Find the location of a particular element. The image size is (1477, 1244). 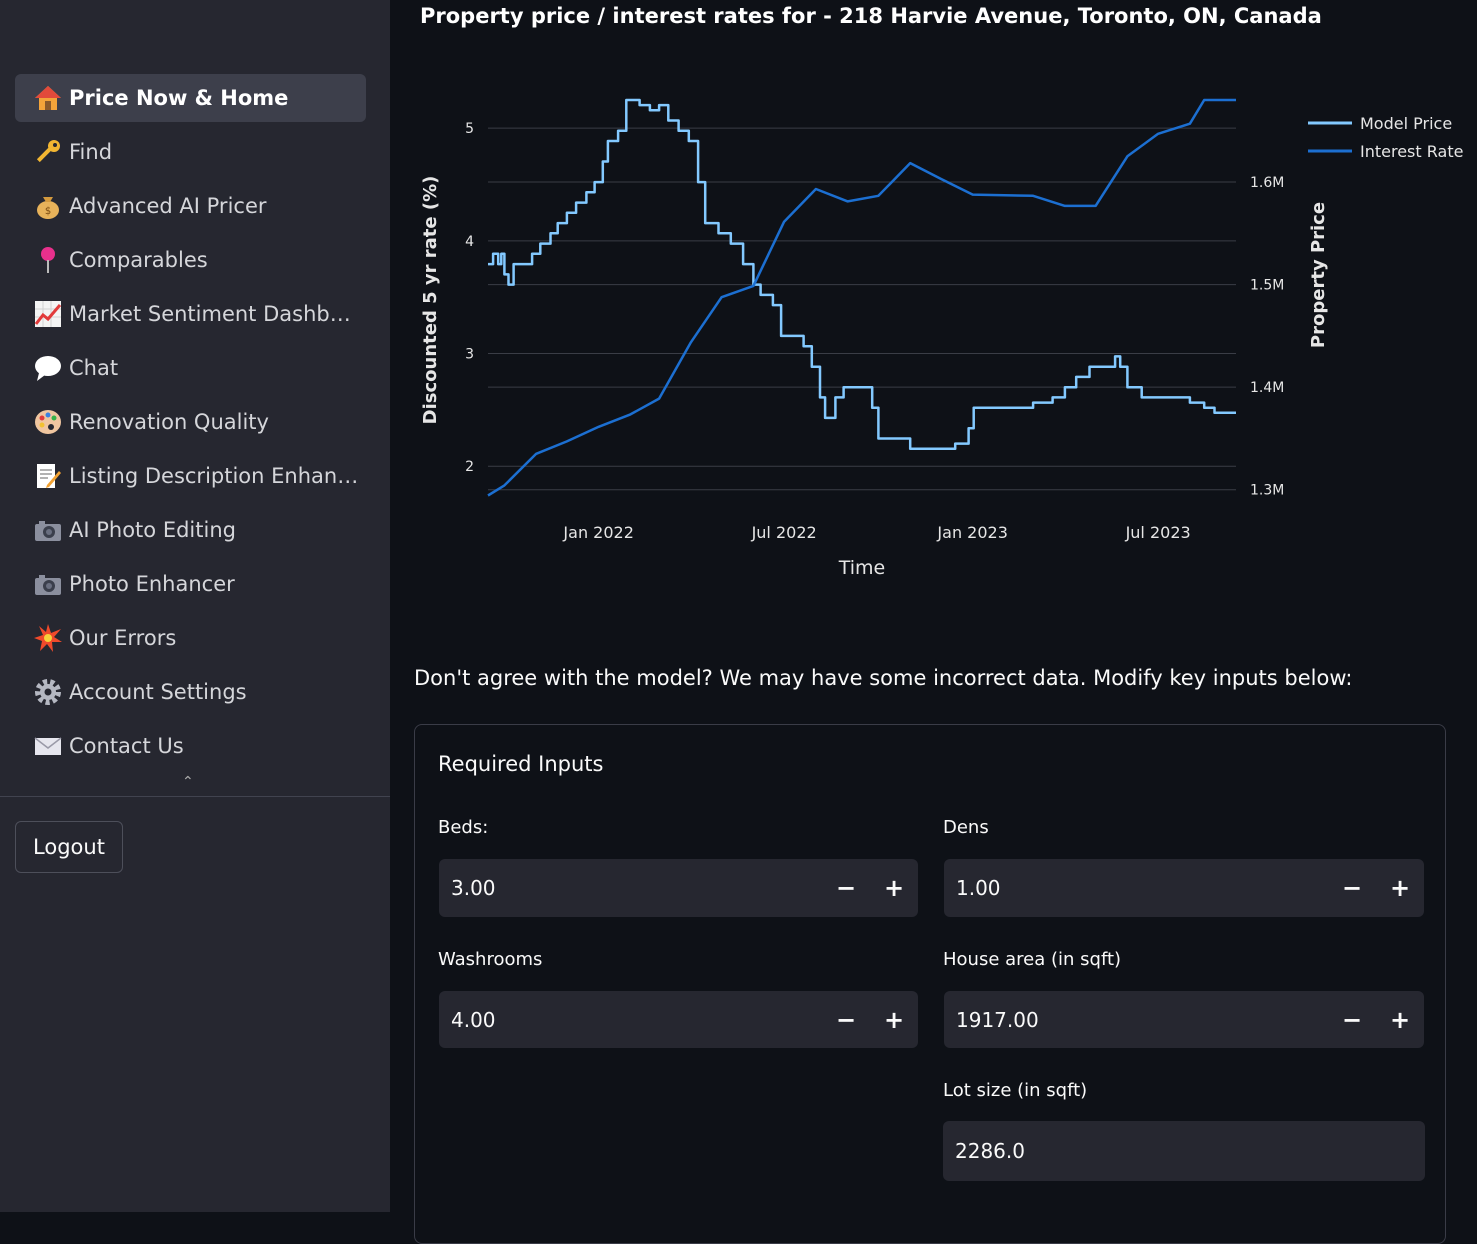

y2-tick-label: 1.6M is located at coordinates (1267, 183).